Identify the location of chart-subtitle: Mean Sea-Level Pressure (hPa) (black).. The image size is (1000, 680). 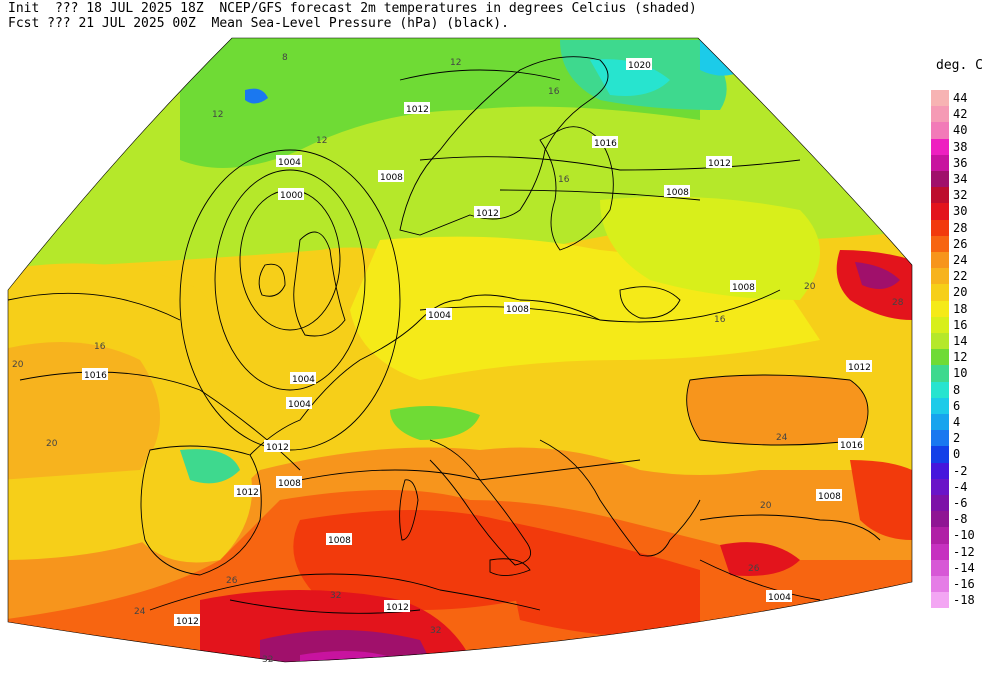
(360, 23).